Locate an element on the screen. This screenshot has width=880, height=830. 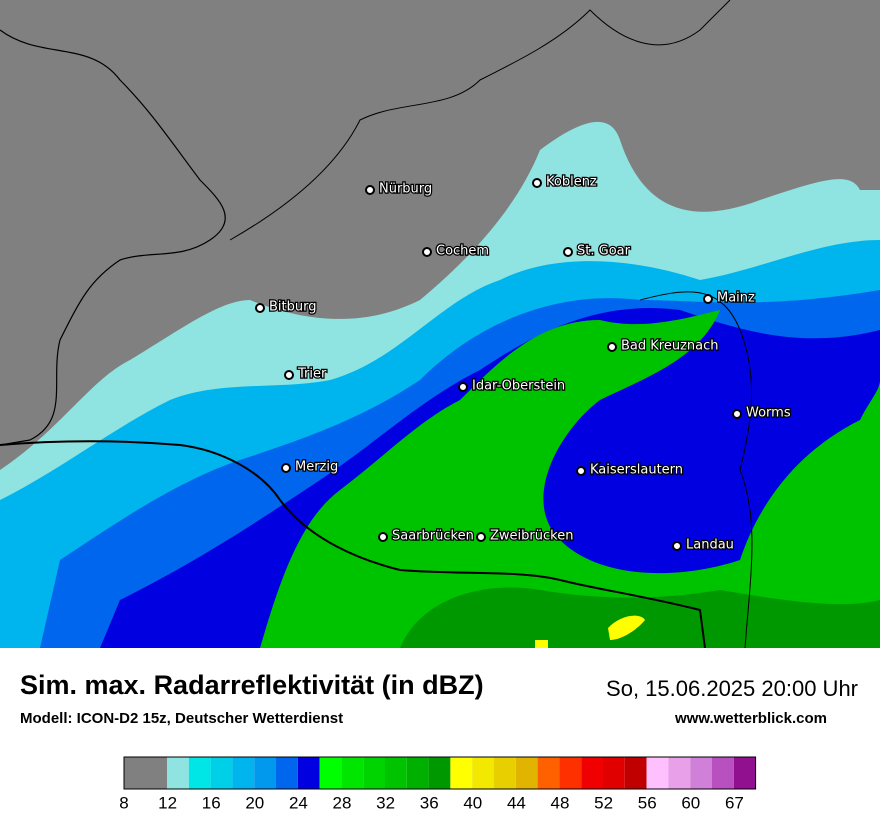
legend-tick-label: 12 is located at coordinates (167, 802).